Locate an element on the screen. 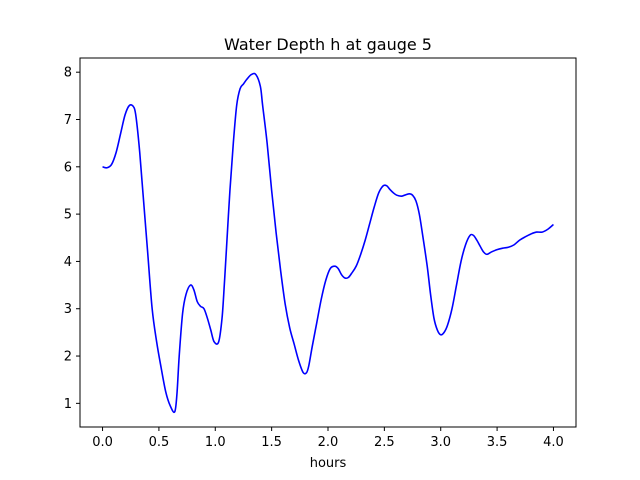 This screenshot has width=640, height=480. y-tick-label: 4 is located at coordinates (68, 262).